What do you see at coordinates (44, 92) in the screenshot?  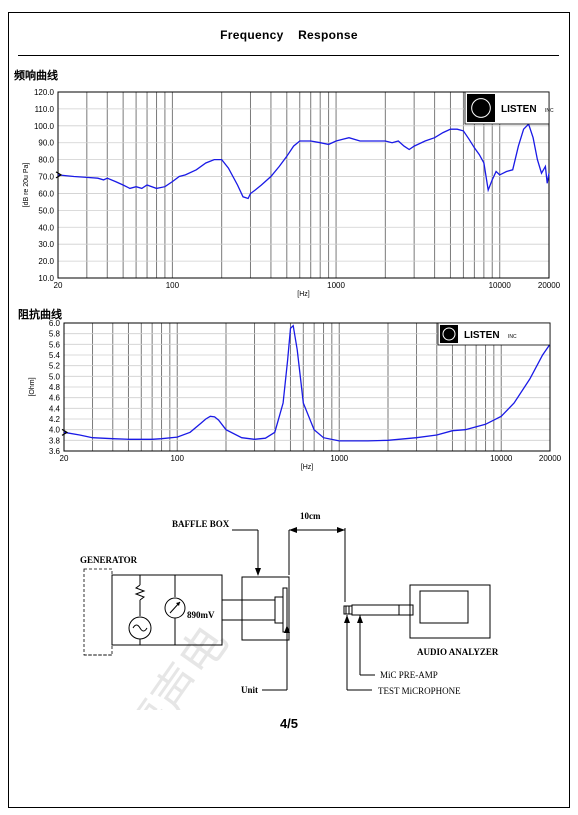 I see `y-tick-label: 120.0` at bounding box center [44, 92].